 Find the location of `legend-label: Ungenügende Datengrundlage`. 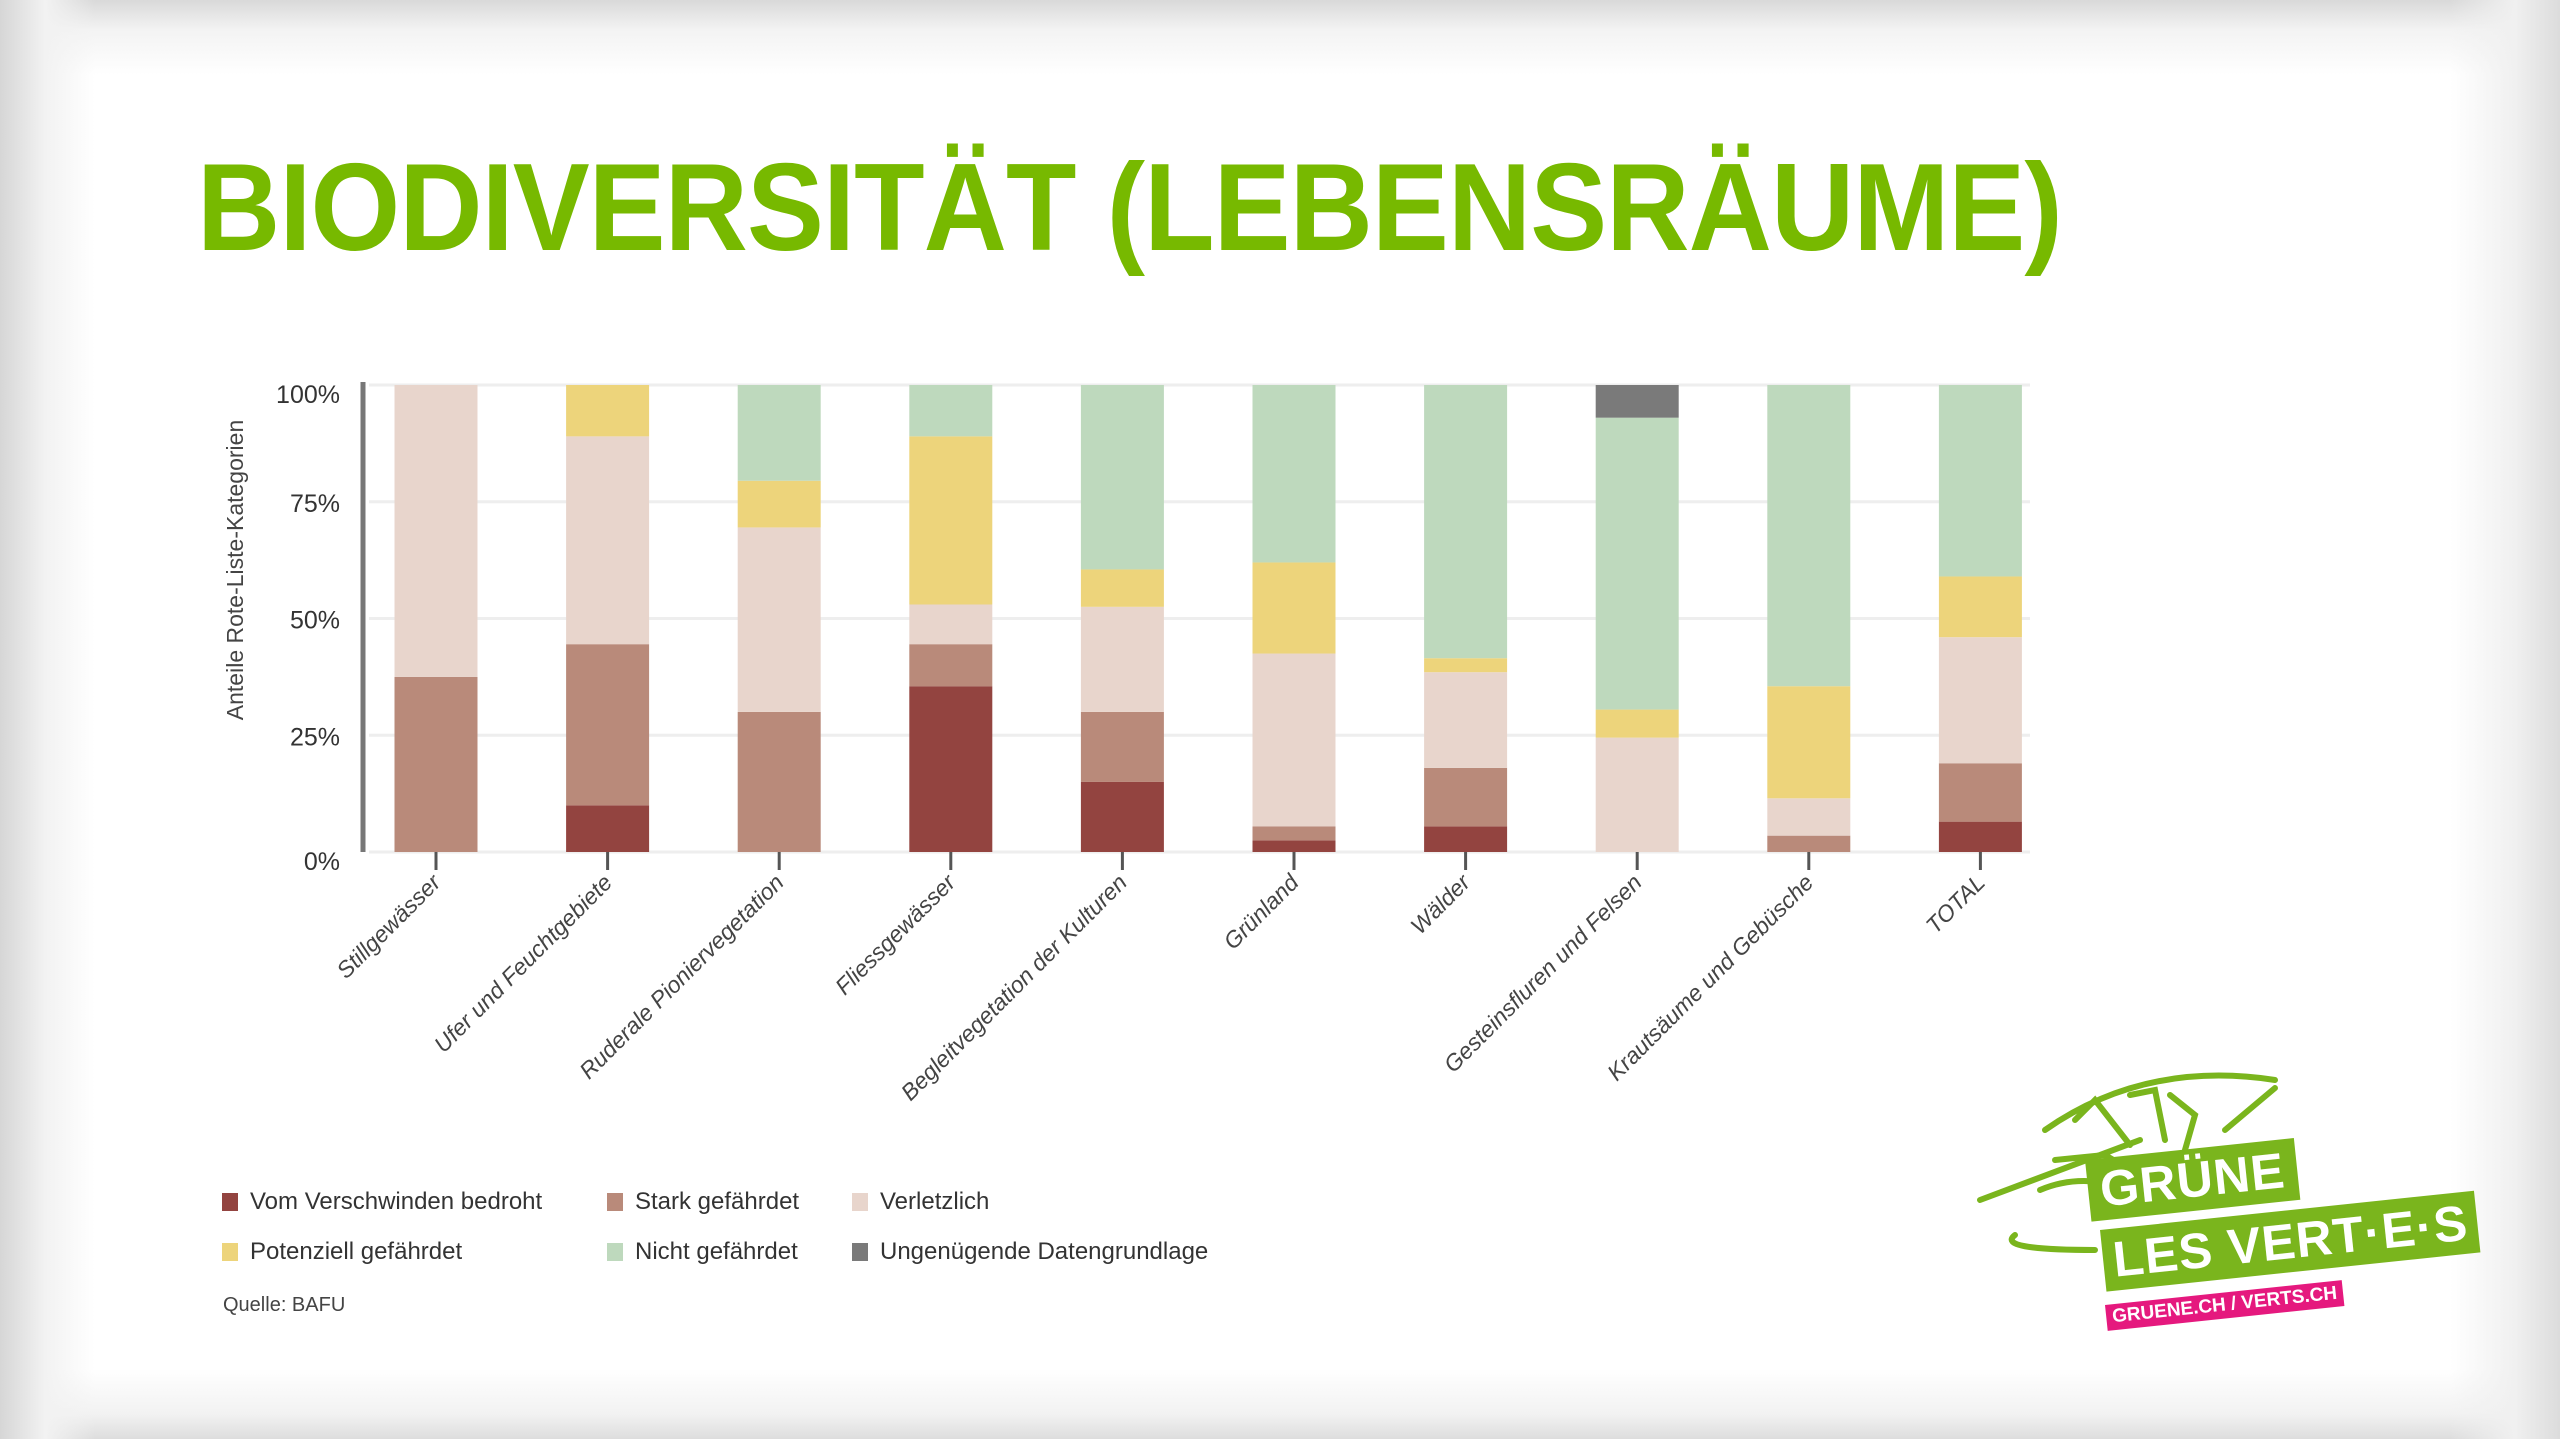

legend-label: Ungenügende Datengrundlage is located at coordinates (1044, 1251).